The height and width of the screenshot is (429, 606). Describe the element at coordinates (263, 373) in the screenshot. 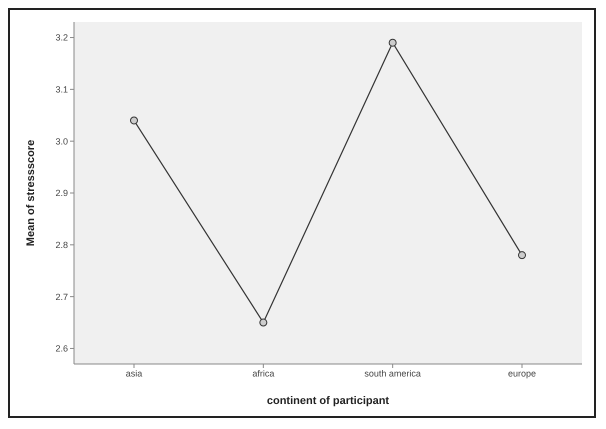

I see `x-tick-label: africa` at that location.